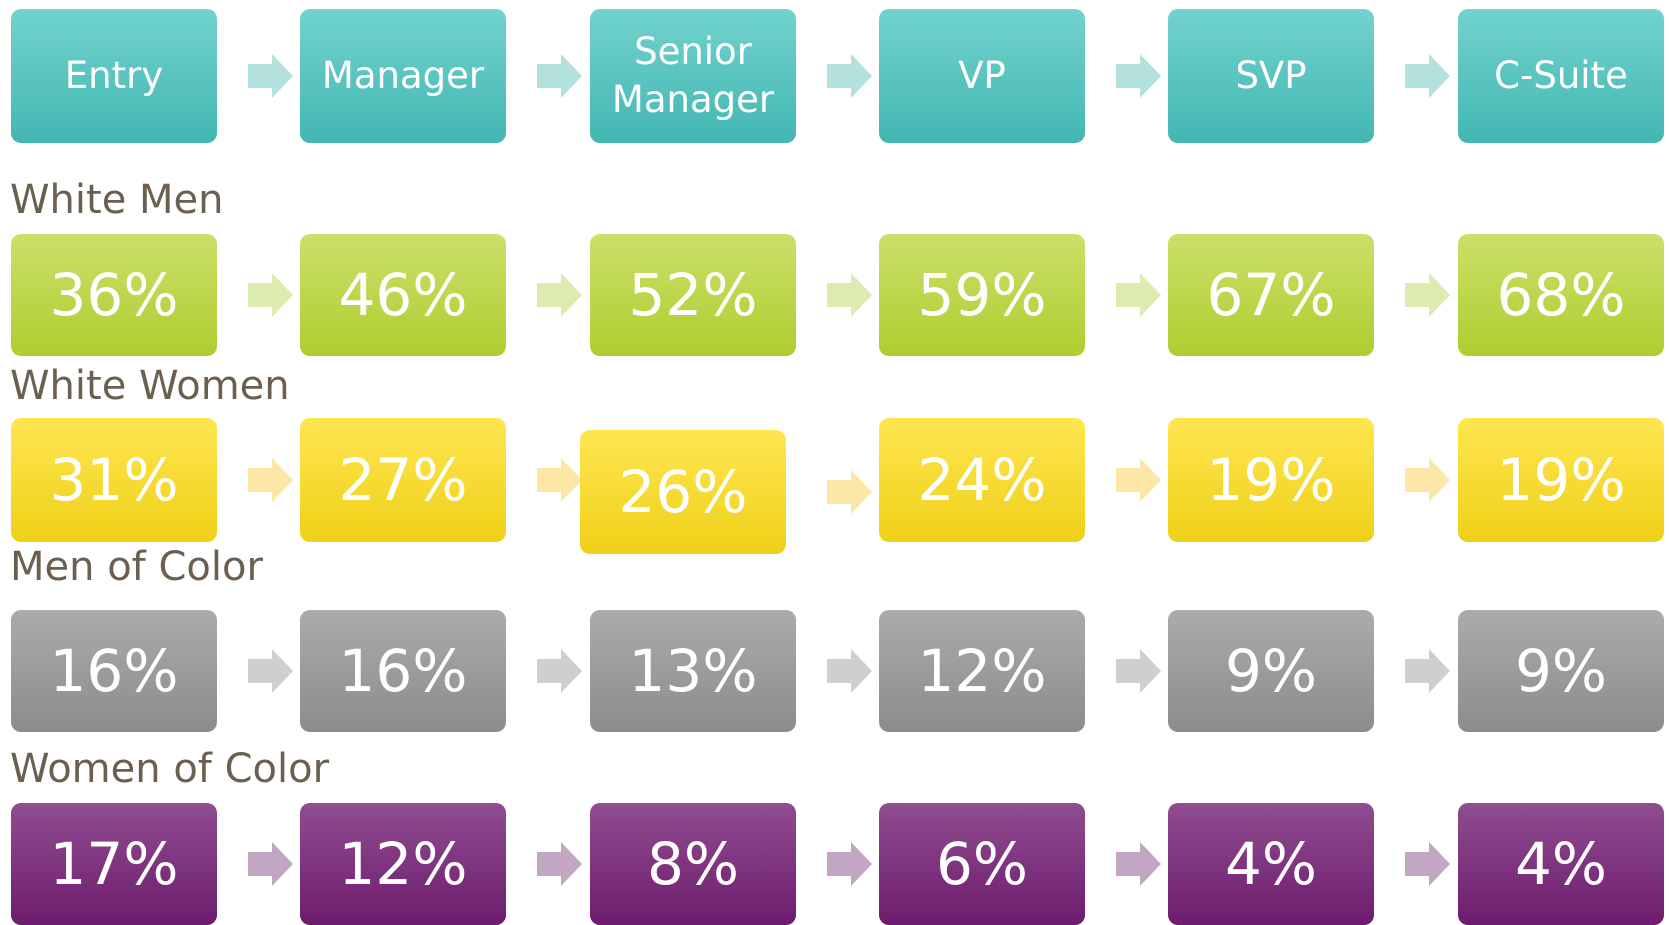  Describe the element at coordinates (114, 864) in the screenshot. I see `value-box: 17%` at that location.